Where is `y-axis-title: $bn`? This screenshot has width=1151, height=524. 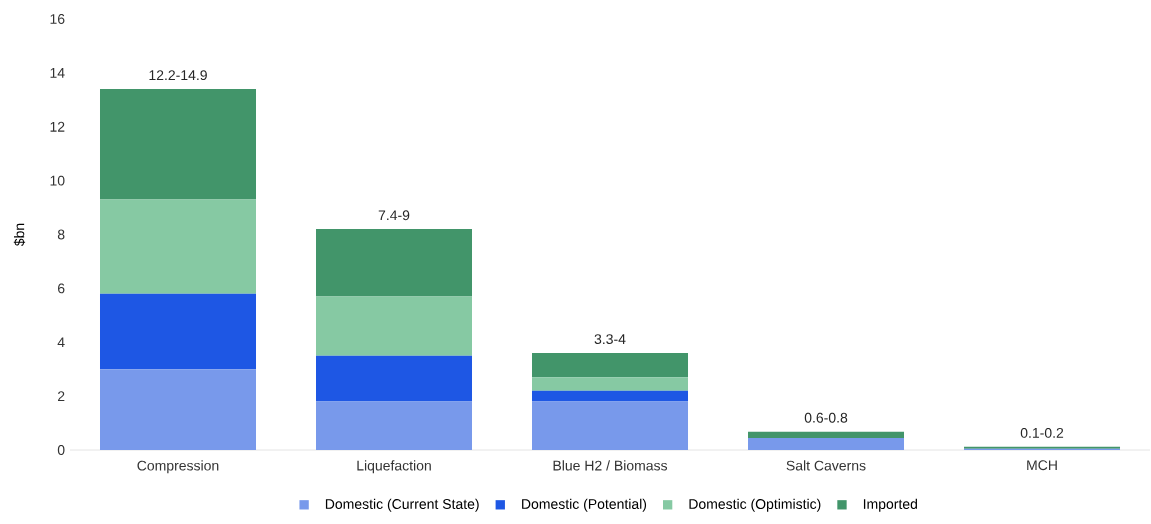
y-axis-title: $bn is located at coordinates (19, 235).